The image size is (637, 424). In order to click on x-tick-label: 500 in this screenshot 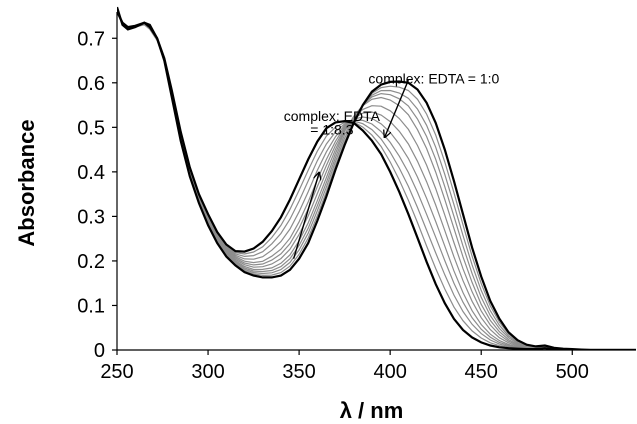, I will do `click(572, 372)`.